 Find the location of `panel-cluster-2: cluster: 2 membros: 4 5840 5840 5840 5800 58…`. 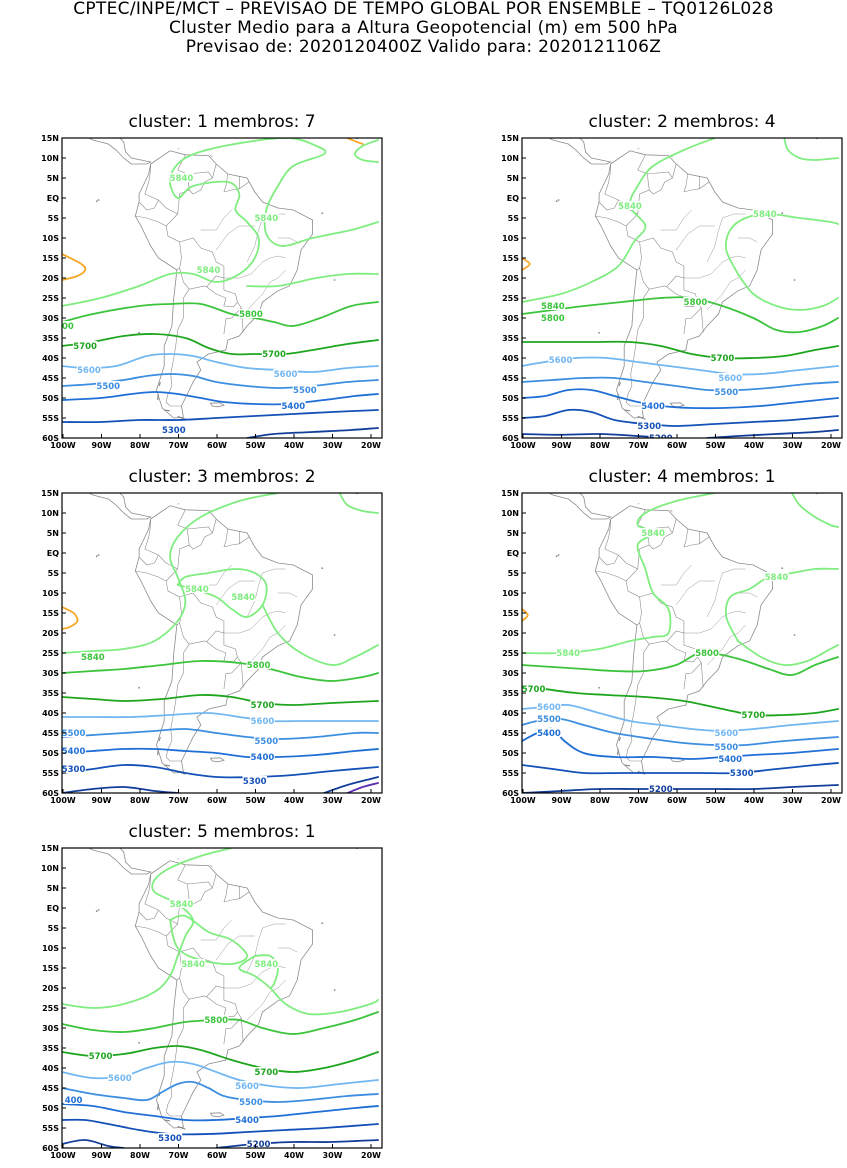

panel-cluster-2: cluster: 2 membros: 4 5840 5840 5840 5800 58… is located at coordinates (651, 282).